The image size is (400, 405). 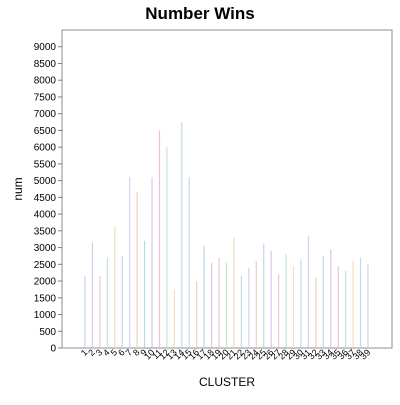 I want to click on y-tick-label: 5000, so click(x=45, y=181).